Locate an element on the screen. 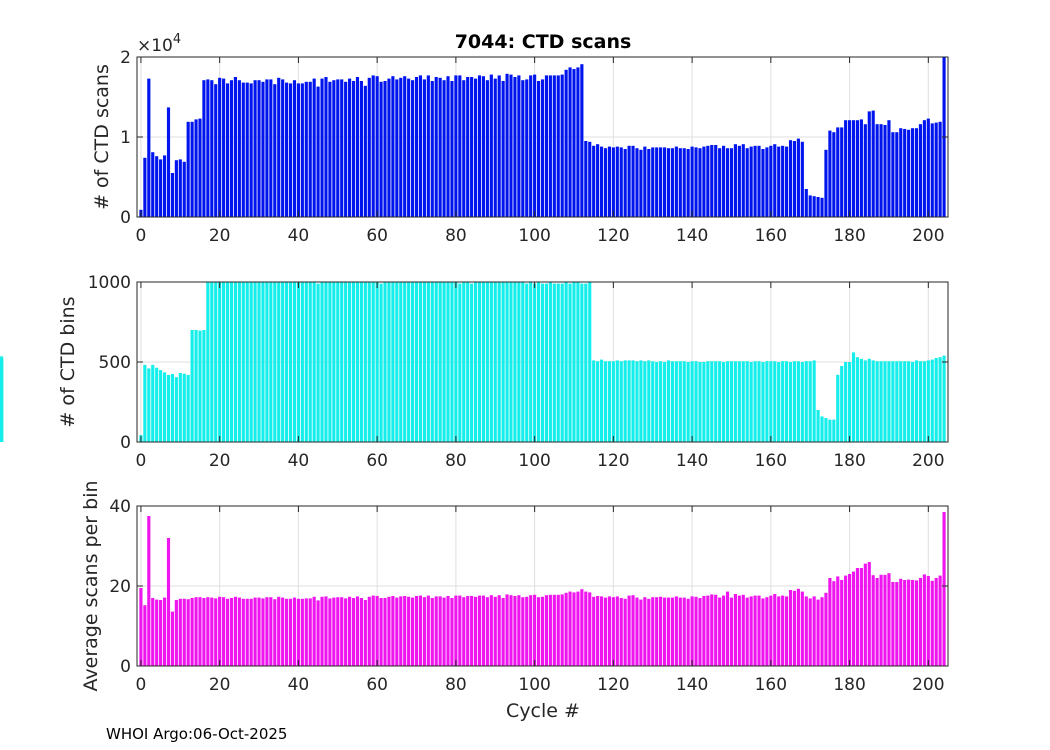 Image resolution: width=1050 pixels, height=750 pixels. y-tick-label: 0 is located at coordinates (125, 443).